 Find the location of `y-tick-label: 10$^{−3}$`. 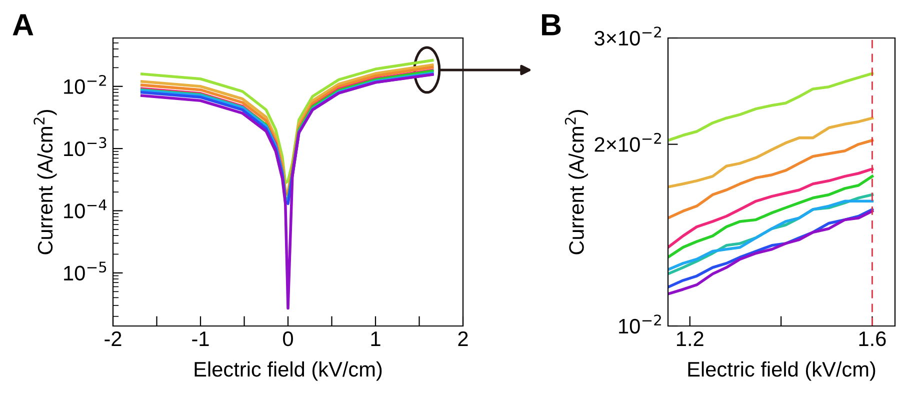

y-tick-label: 10$^{−3}$ is located at coordinates (85, 146).